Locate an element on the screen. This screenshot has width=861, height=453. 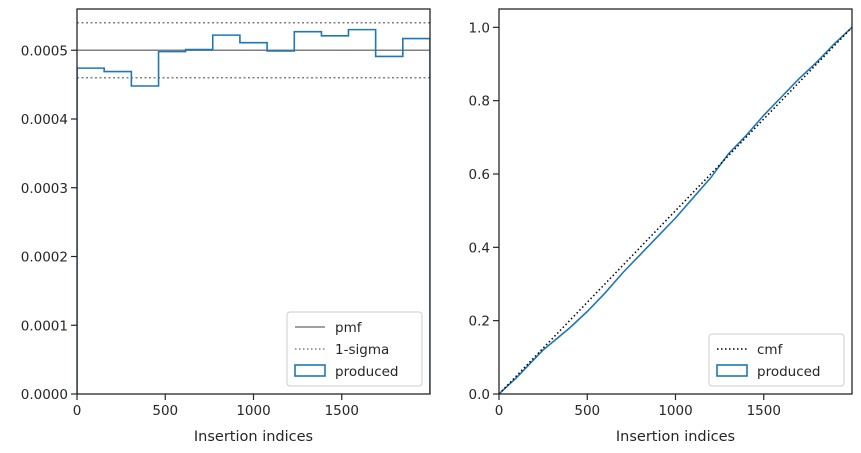
legend-label: cmf is located at coordinates (770, 350).